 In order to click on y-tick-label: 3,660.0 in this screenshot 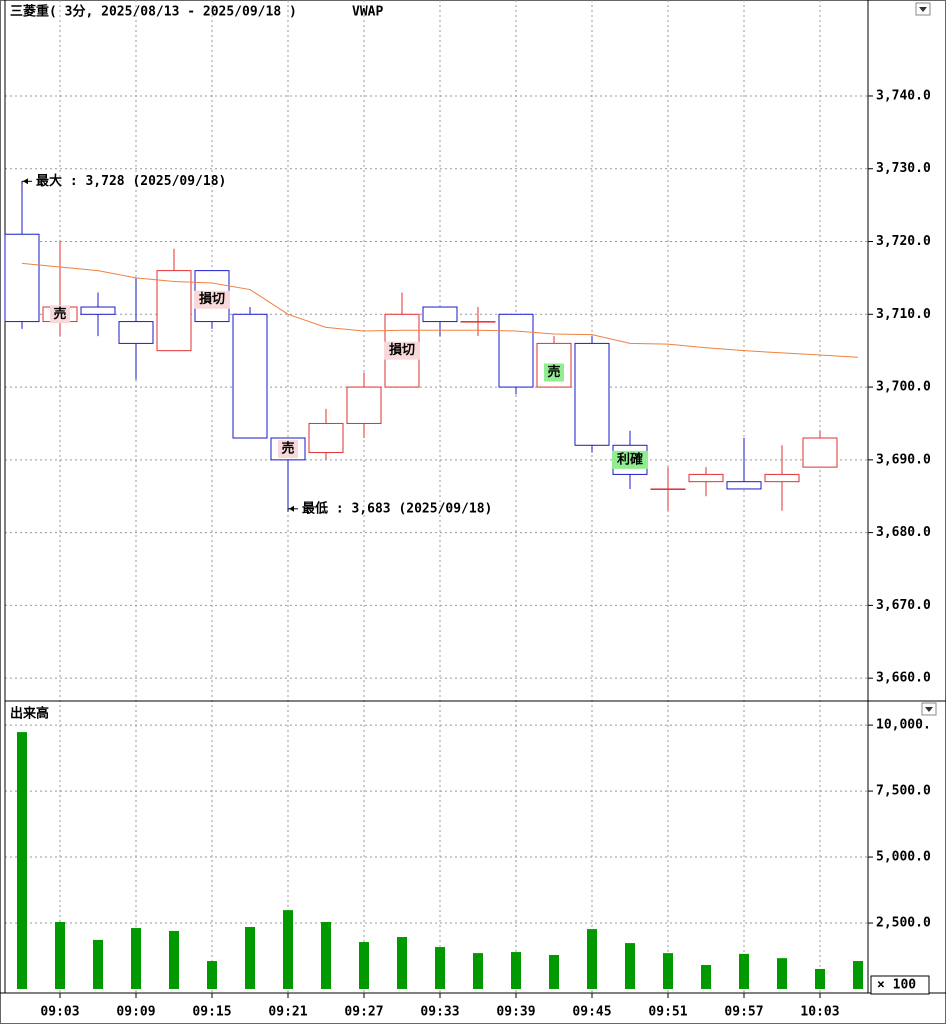, I will do `click(903, 678)`.